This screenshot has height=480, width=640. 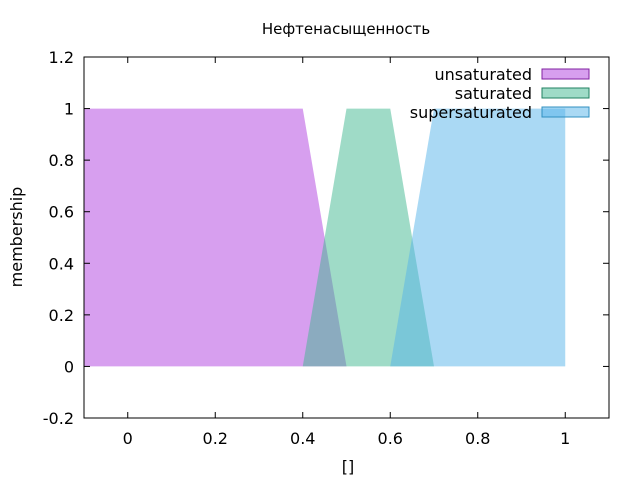 I want to click on series-area-supersaturated, so click(x=478, y=237).